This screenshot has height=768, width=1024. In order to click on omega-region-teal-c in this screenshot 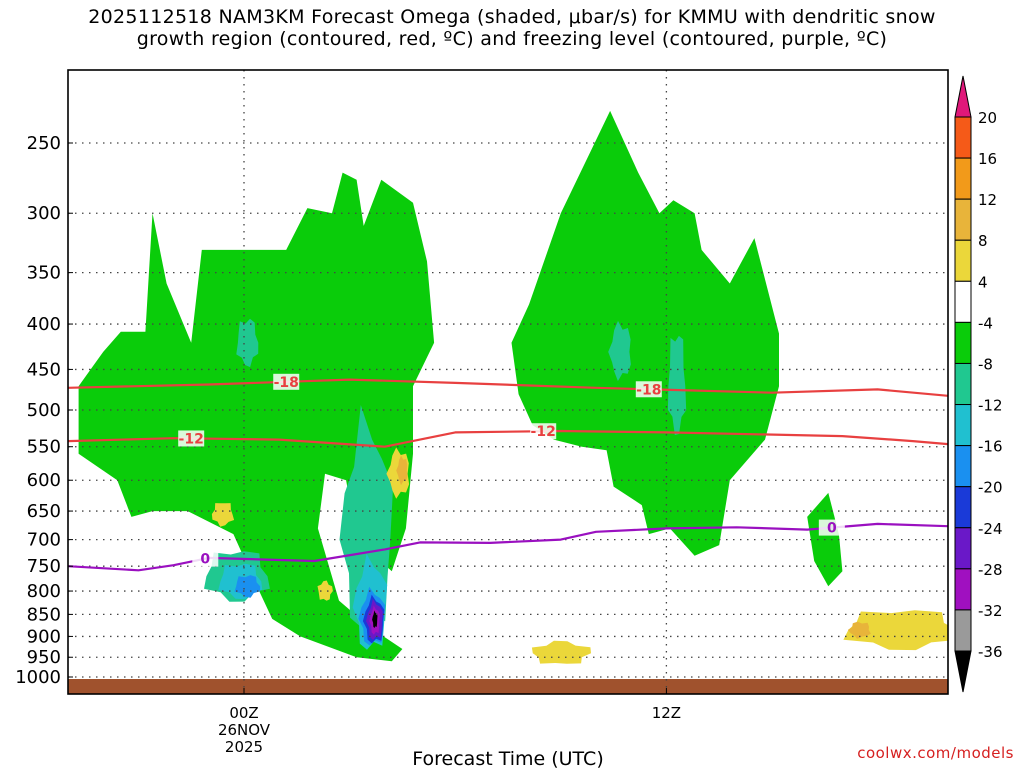, I will do `click(366, 516)`.